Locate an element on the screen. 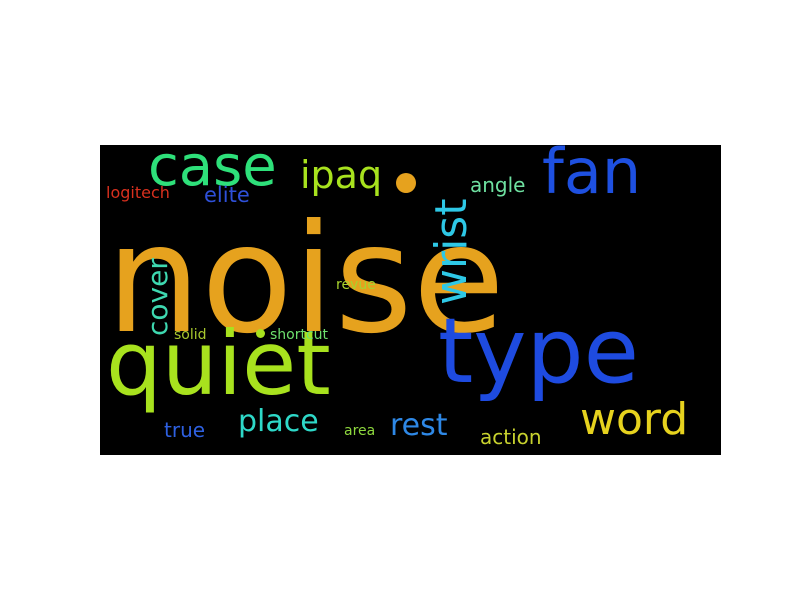  word-area: area is located at coordinates (360, 431).